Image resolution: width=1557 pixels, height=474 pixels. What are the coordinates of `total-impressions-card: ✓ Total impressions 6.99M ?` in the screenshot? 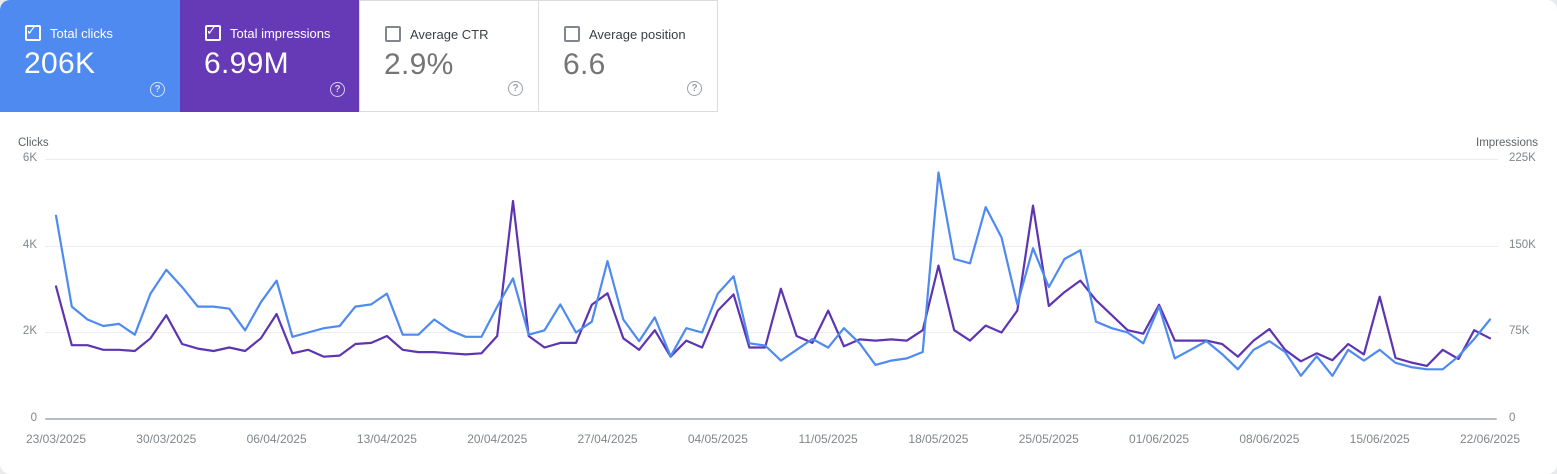 It's located at (270, 56).